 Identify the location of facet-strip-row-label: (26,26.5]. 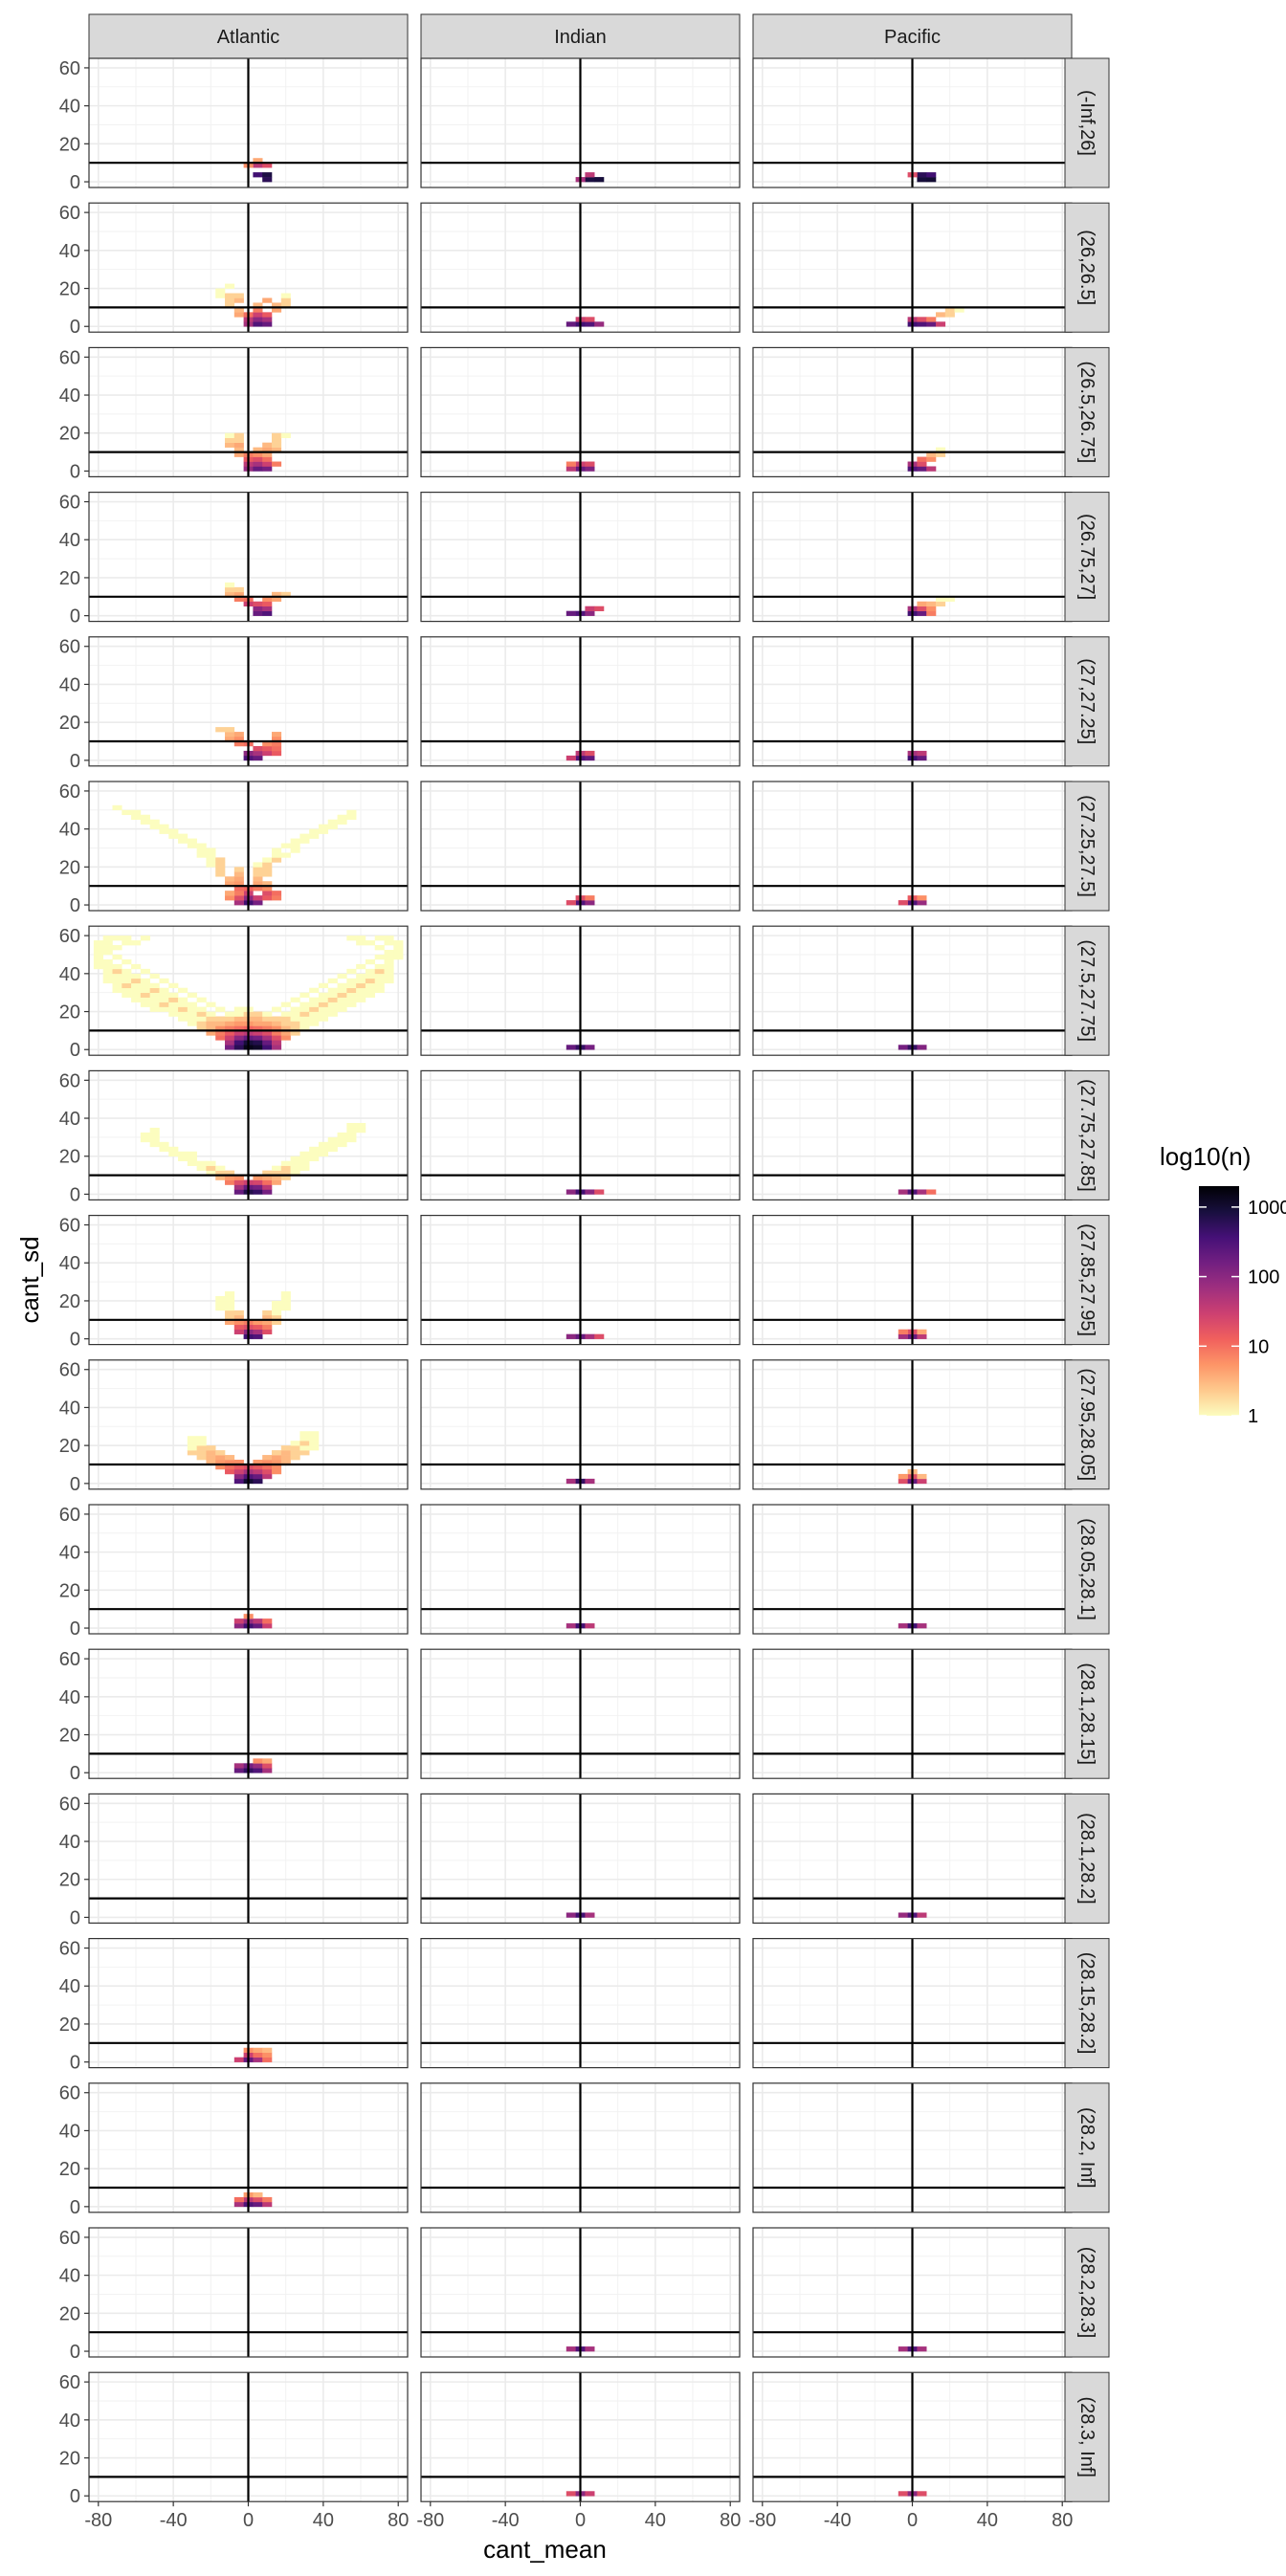
(1087, 267).